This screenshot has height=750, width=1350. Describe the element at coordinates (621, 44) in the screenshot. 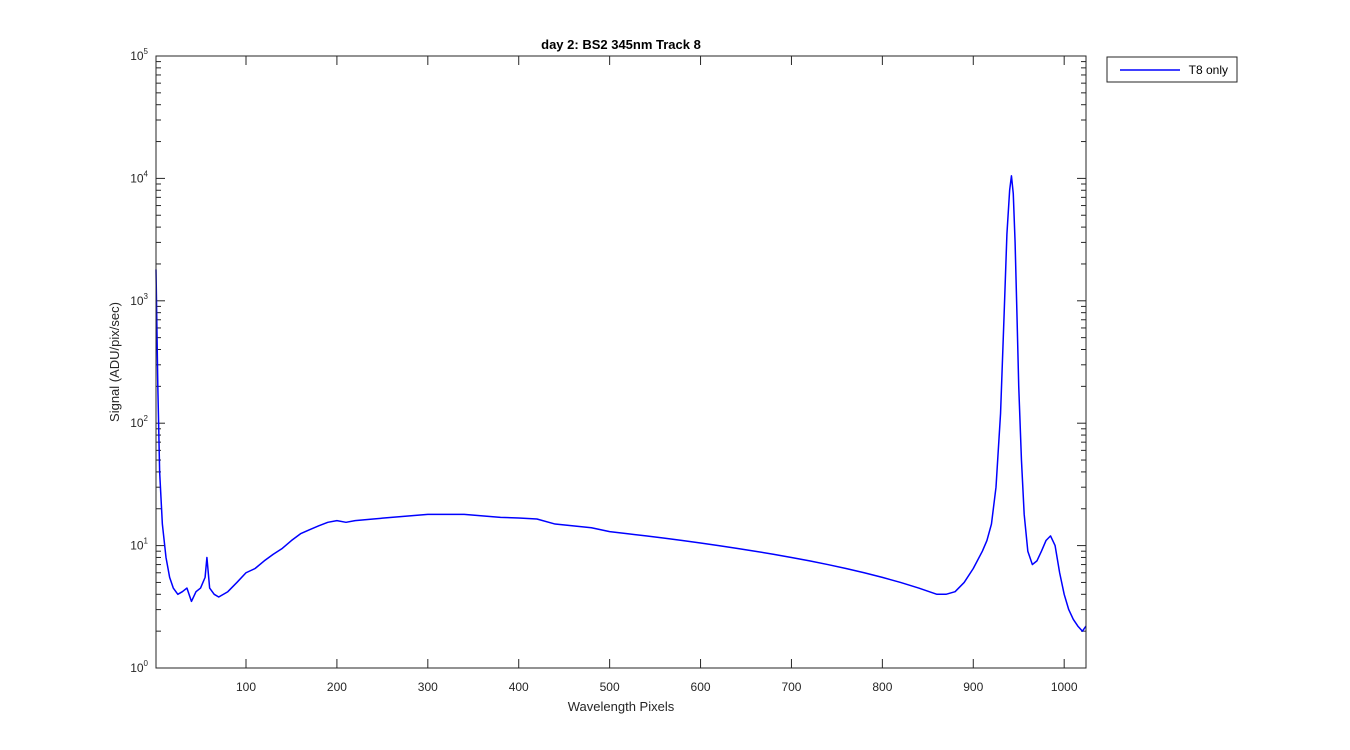

I see `chart-title: day 2: BS2 345nm Track 8` at that location.